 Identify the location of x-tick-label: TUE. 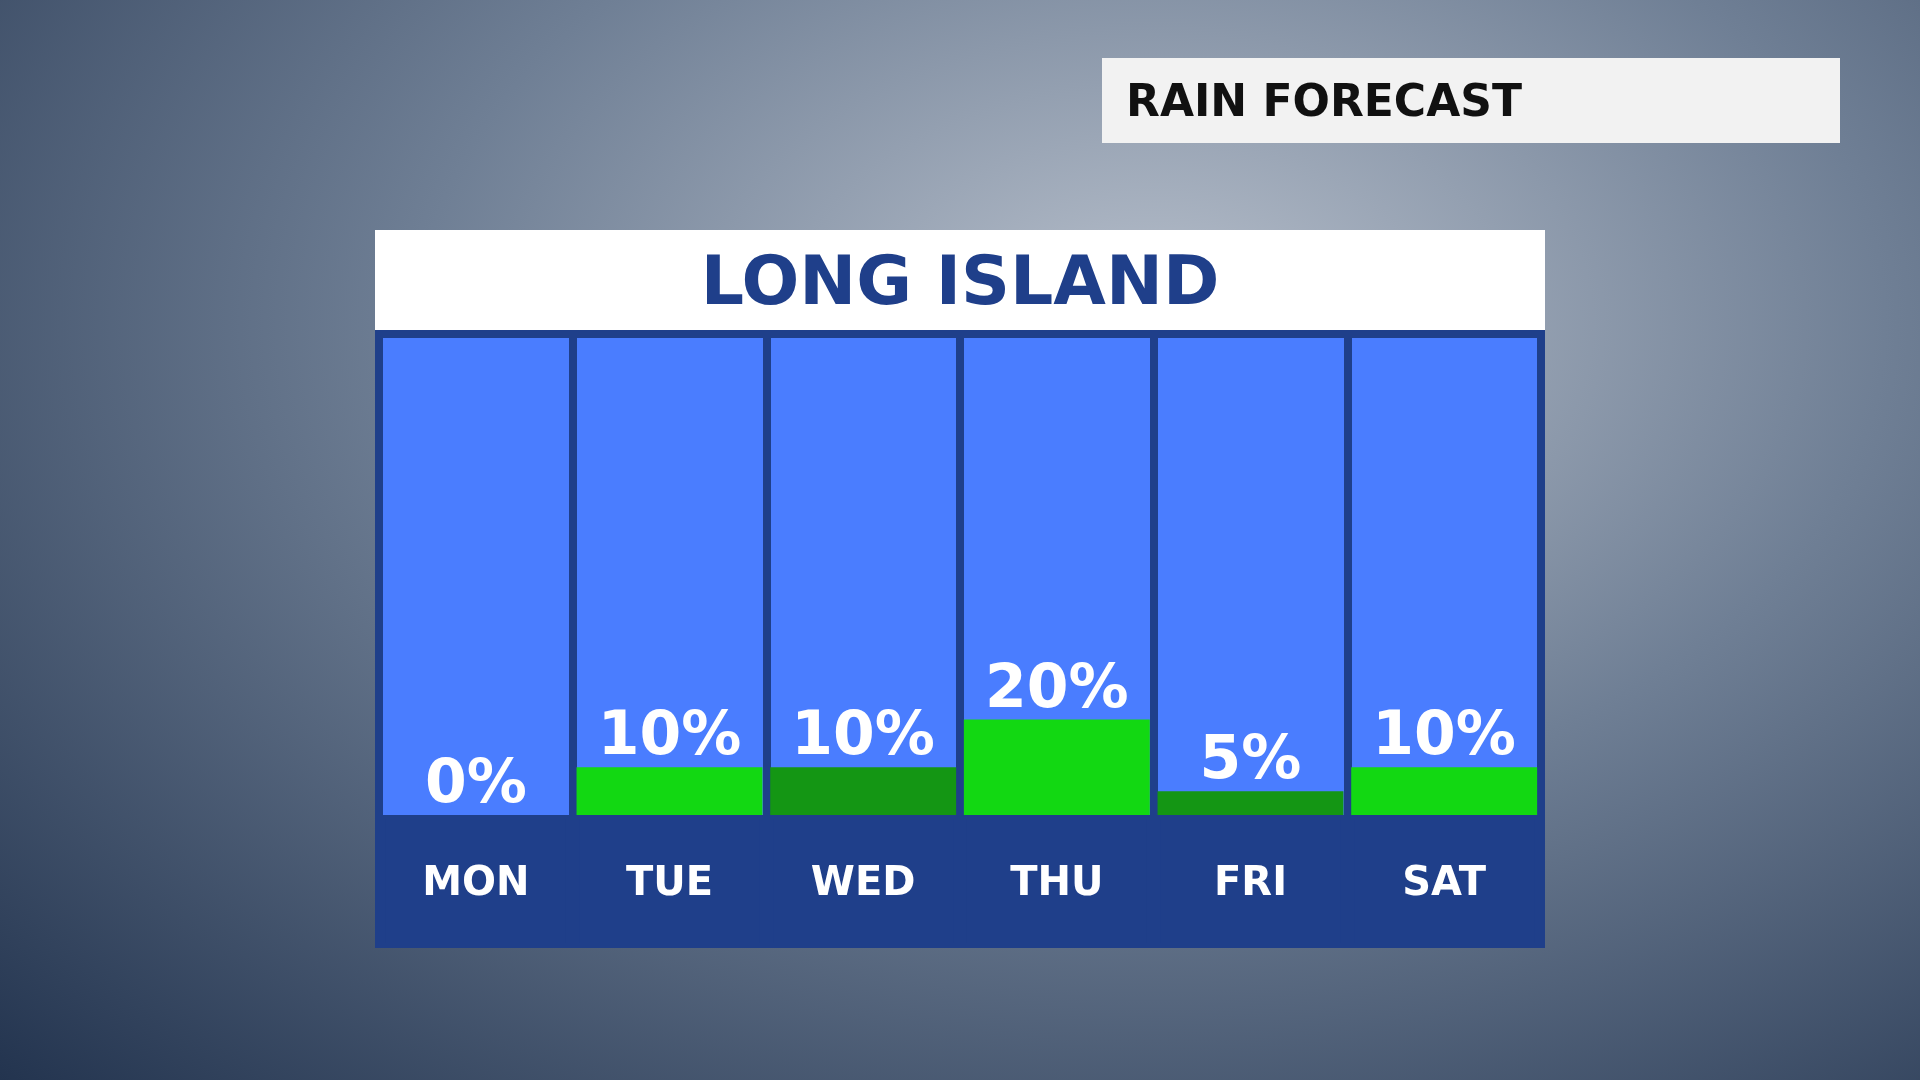
(669, 881).